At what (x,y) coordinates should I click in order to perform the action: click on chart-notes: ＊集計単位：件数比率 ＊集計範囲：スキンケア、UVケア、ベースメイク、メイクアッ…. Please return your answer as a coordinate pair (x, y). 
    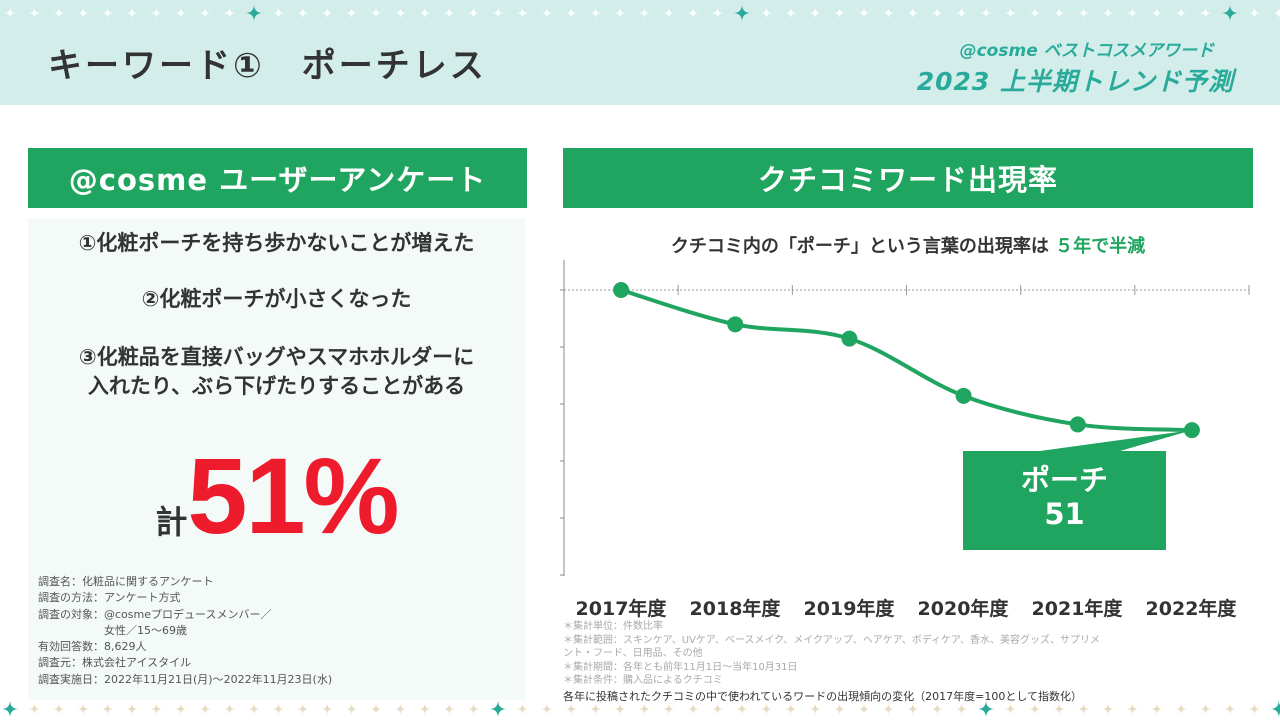
    Looking at the image, I should click on (863, 654).